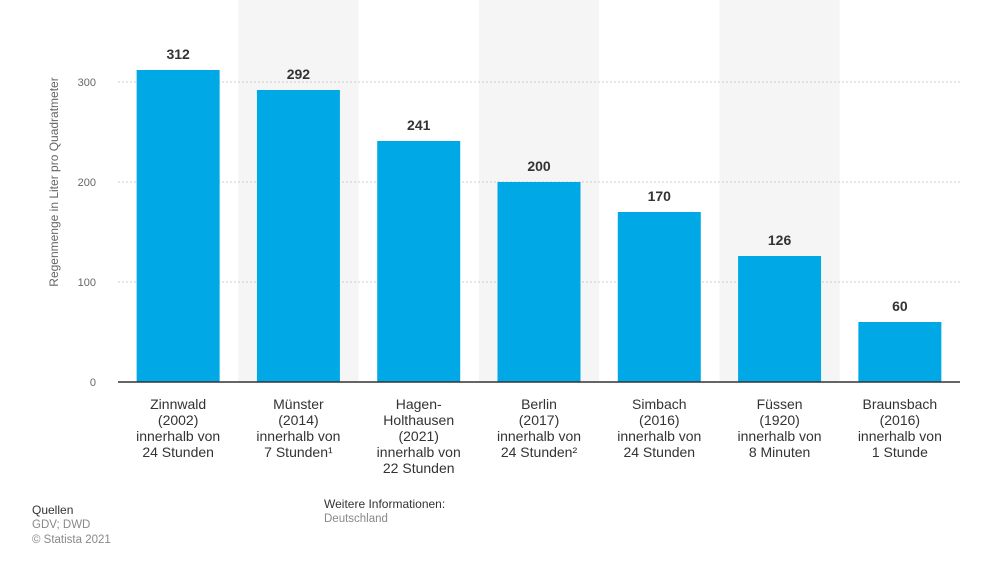 The image size is (1000, 563). What do you see at coordinates (299, 74) in the screenshot?
I see `value-label: 292` at bounding box center [299, 74].